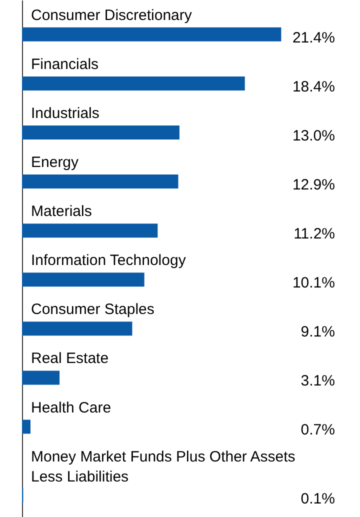 The image size is (360, 517). I want to click on y-tick-label: Energy, so click(55, 163).